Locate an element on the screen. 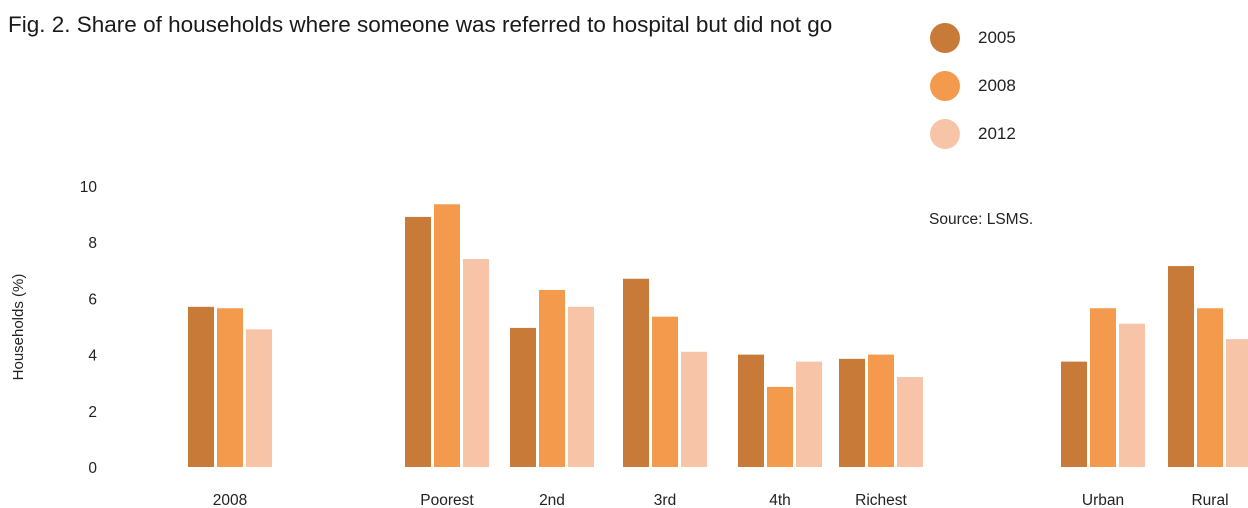 The image size is (1248, 508). bar-3rd-2008 is located at coordinates (665, 391).